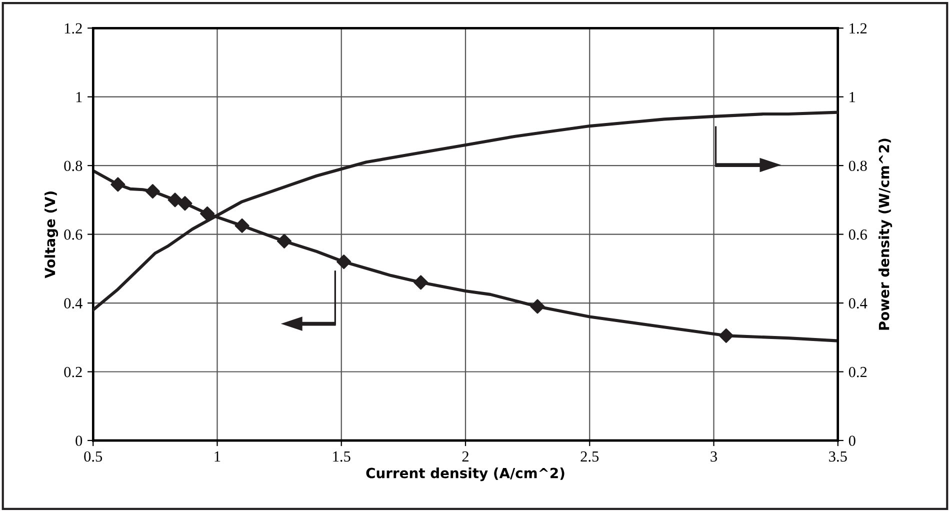 The image size is (950, 511). I want to click on x-tick-label: 3, so click(713, 456).